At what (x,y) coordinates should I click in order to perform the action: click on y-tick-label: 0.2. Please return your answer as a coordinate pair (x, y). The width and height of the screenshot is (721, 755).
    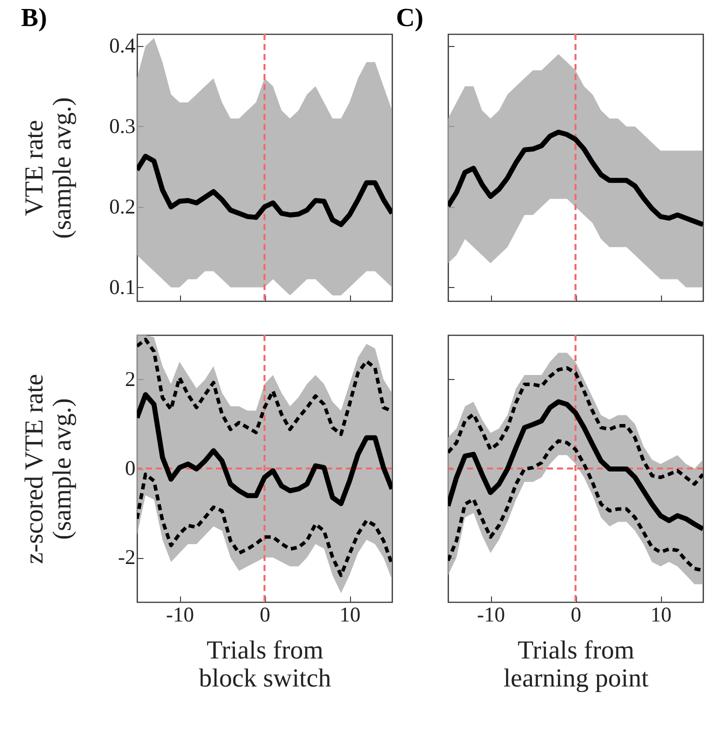
    Looking at the image, I should click on (122, 206).